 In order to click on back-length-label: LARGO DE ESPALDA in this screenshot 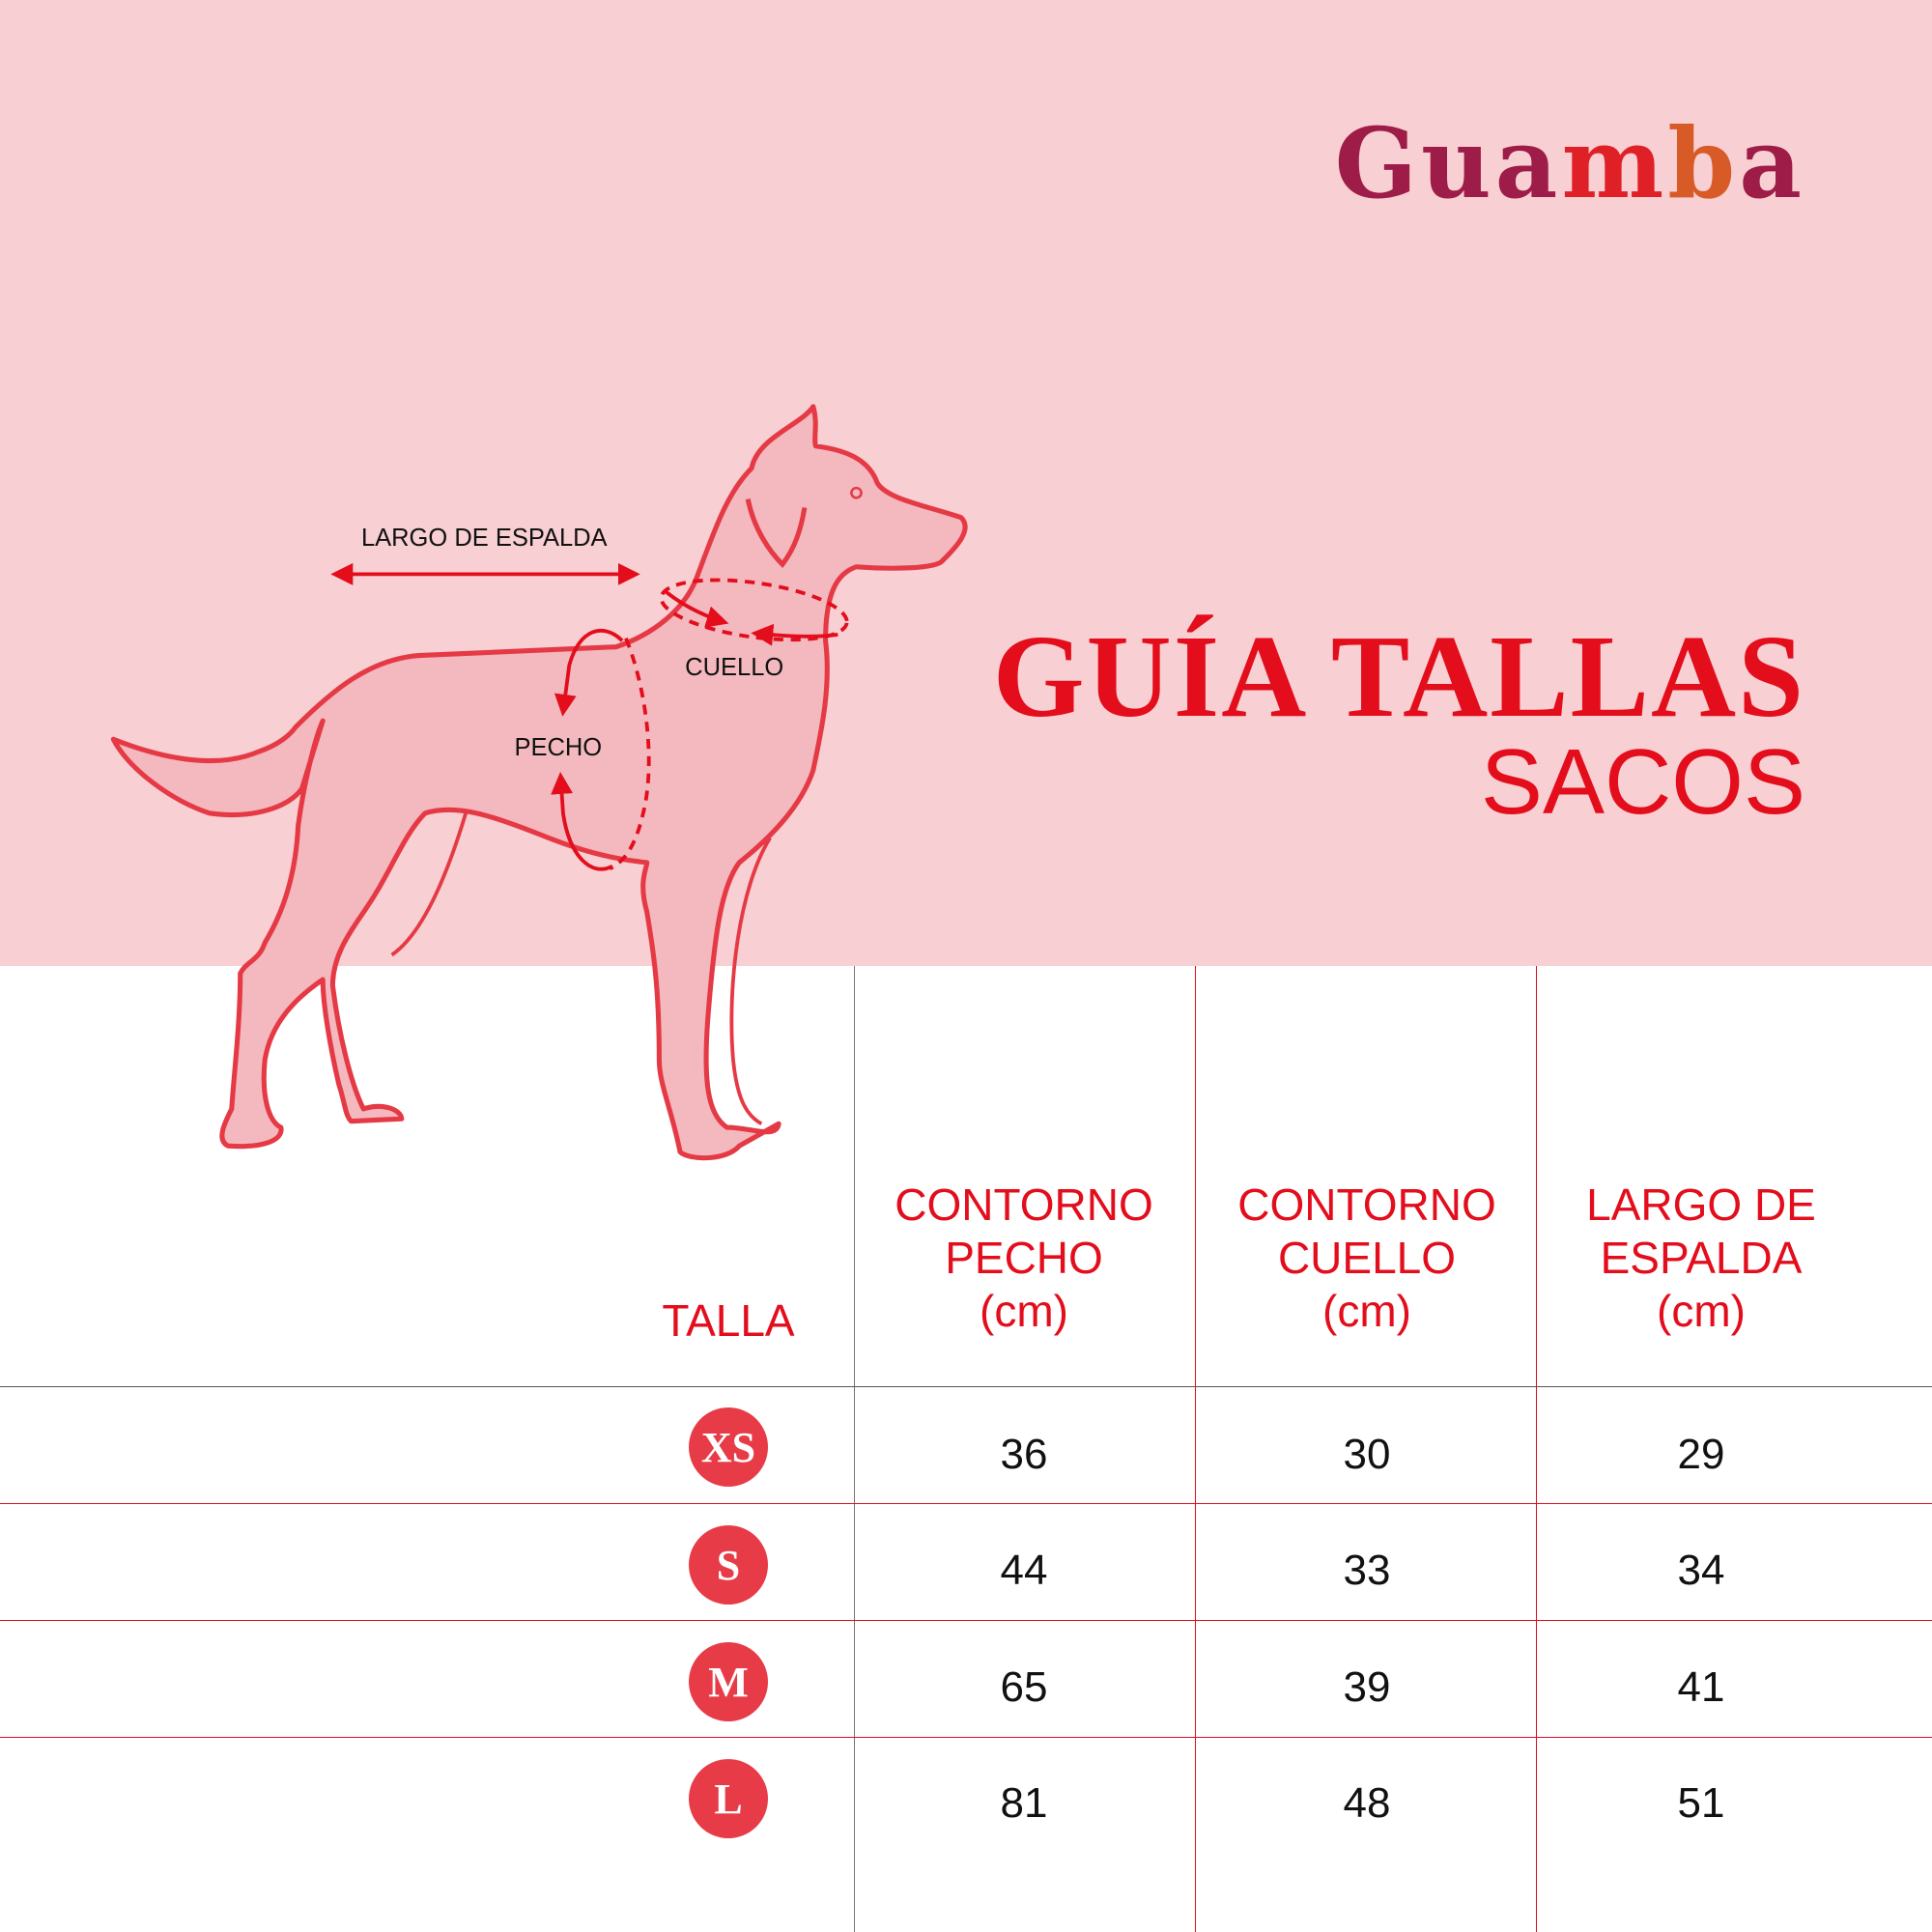, I will do `click(484, 538)`.